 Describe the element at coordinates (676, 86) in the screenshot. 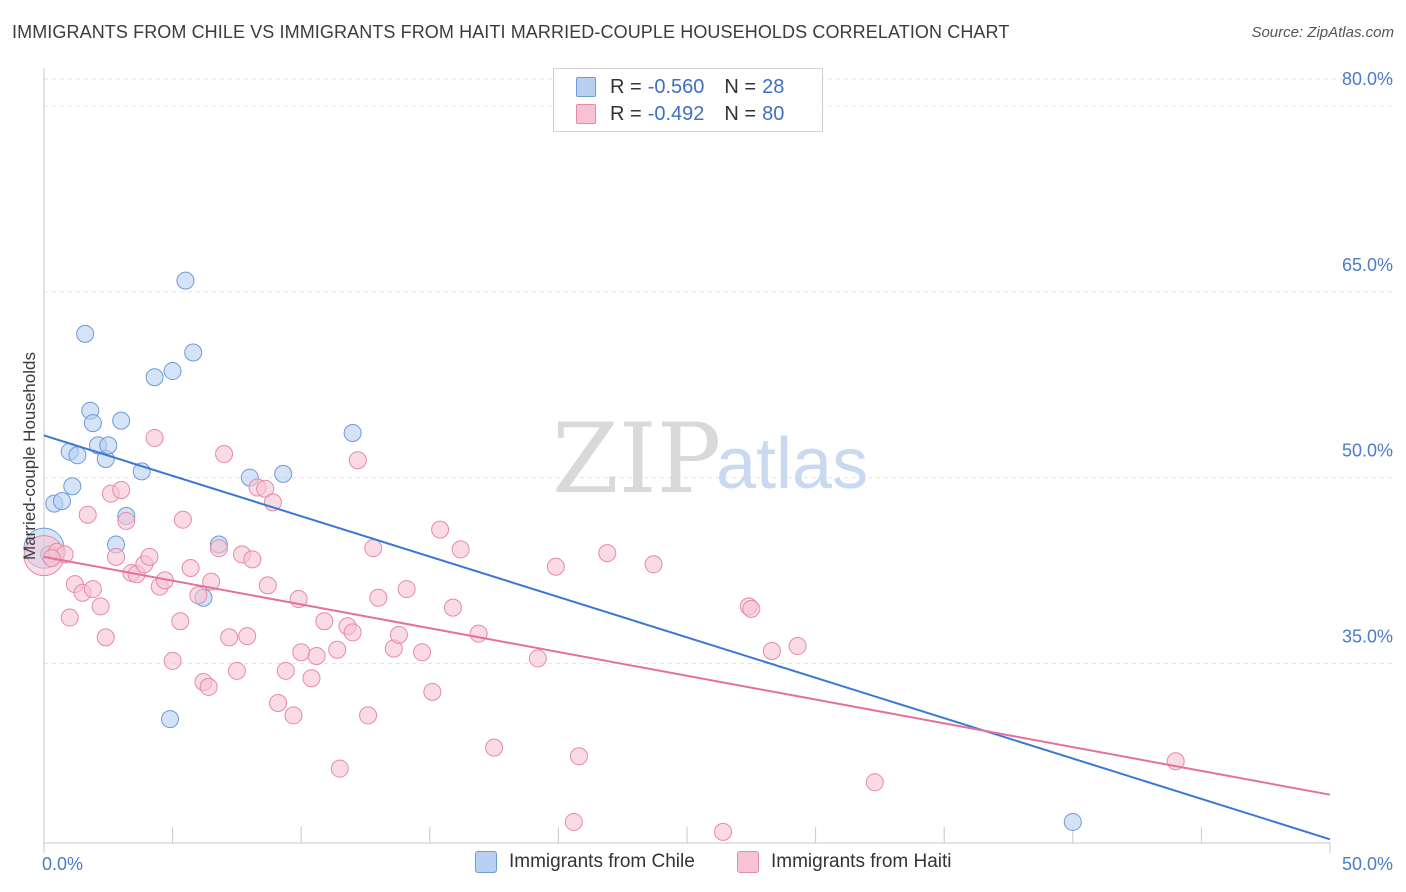

I see `chile-r-value: -0.560` at that location.